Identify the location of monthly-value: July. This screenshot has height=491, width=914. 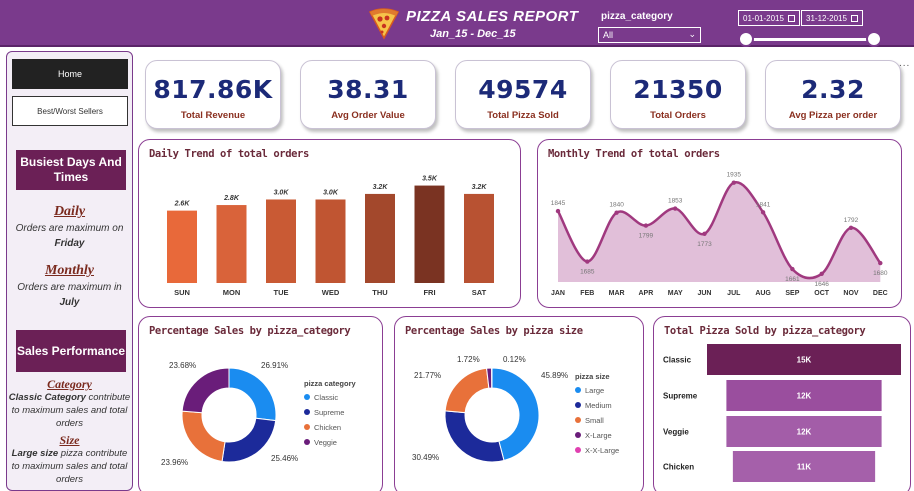
(69, 302).